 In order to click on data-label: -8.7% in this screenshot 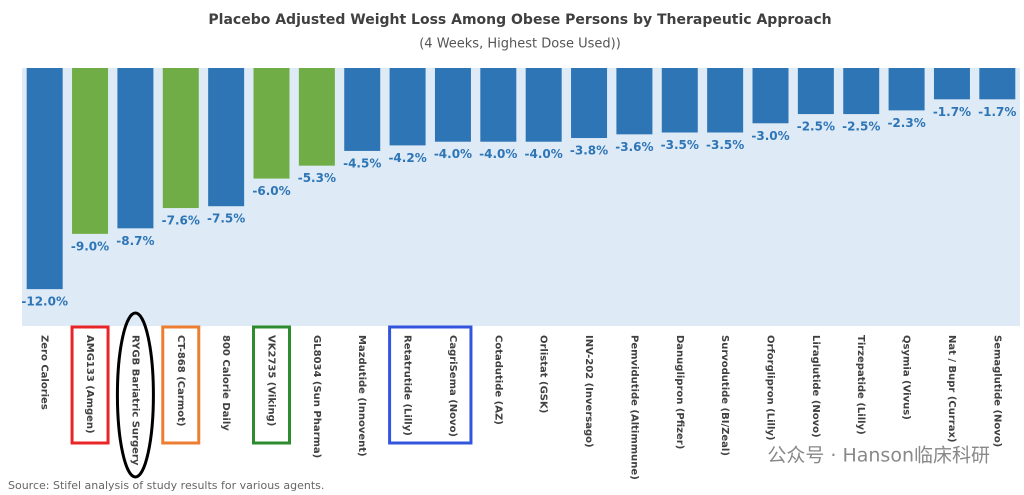, I will do `click(135, 241)`.